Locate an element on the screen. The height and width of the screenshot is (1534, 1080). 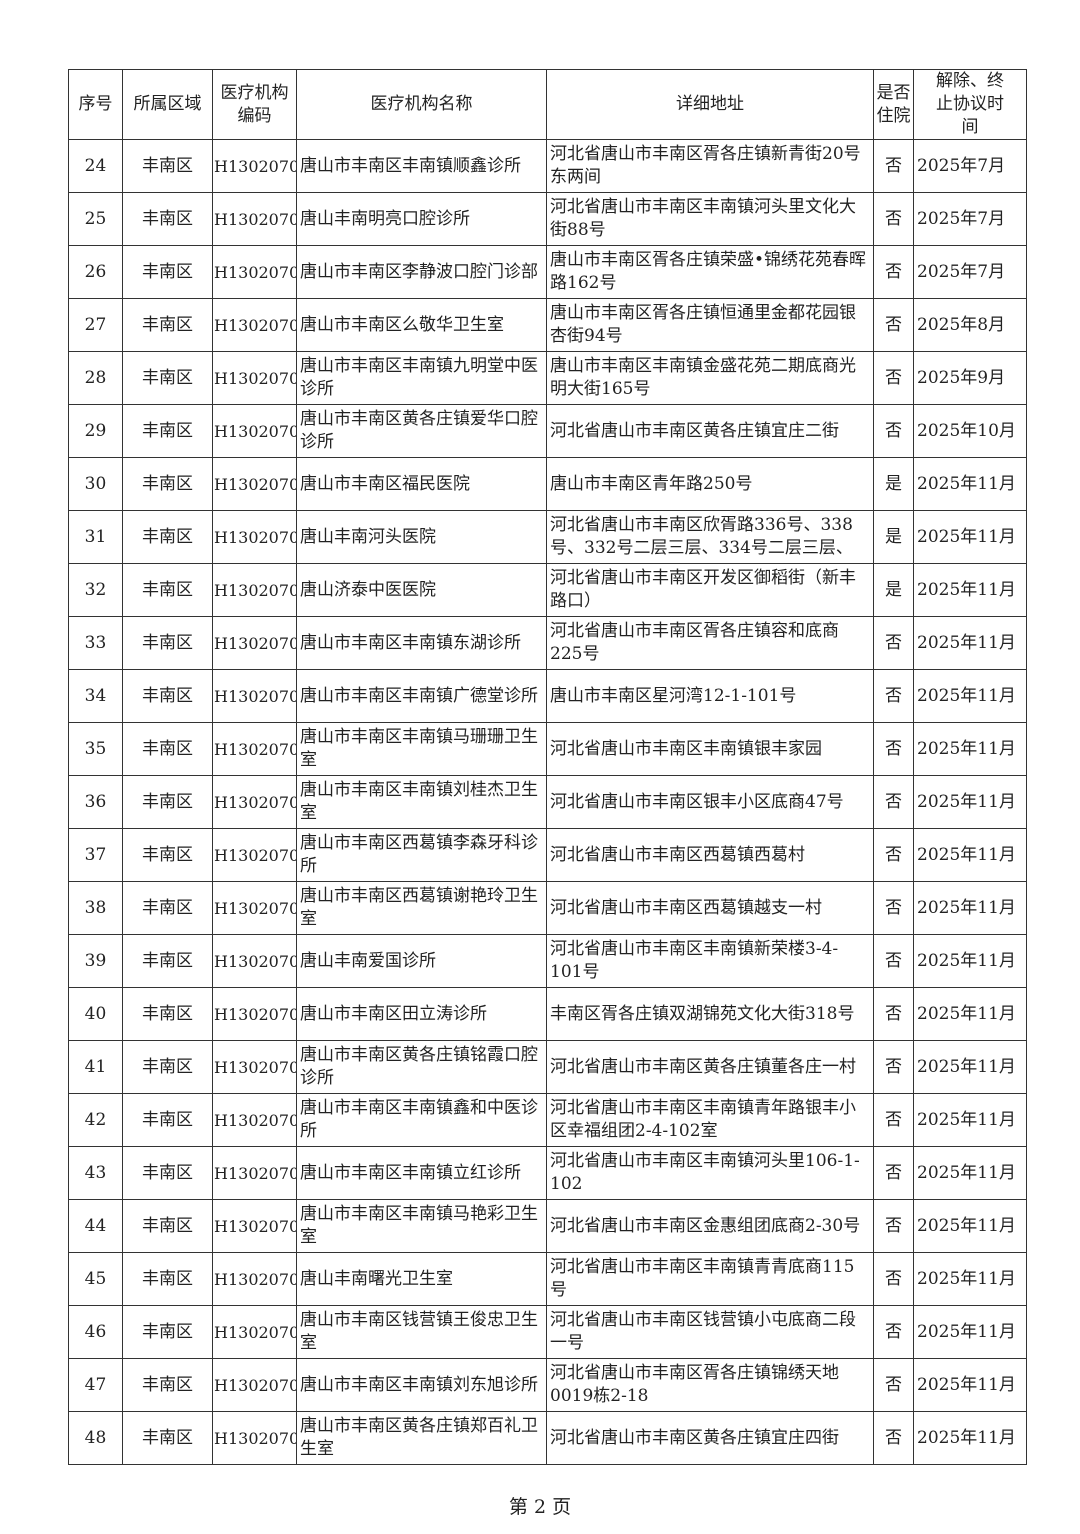
row-index-text: 29 is located at coordinates (95, 430).